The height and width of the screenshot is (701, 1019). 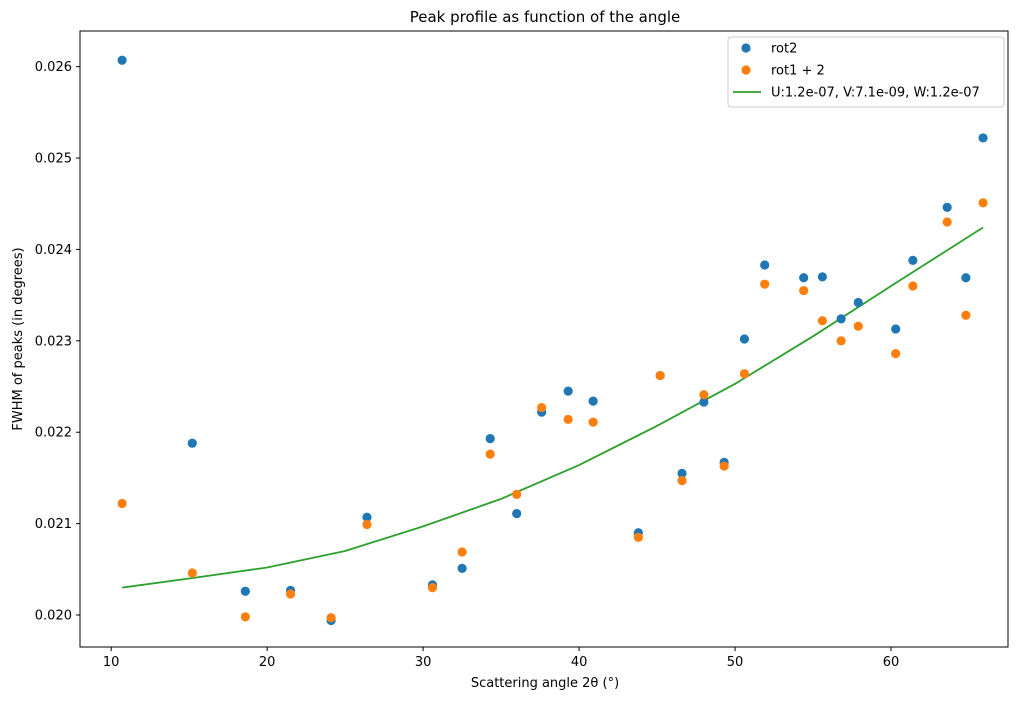 I want to click on legend-label: rot2, so click(x=784, y=49).